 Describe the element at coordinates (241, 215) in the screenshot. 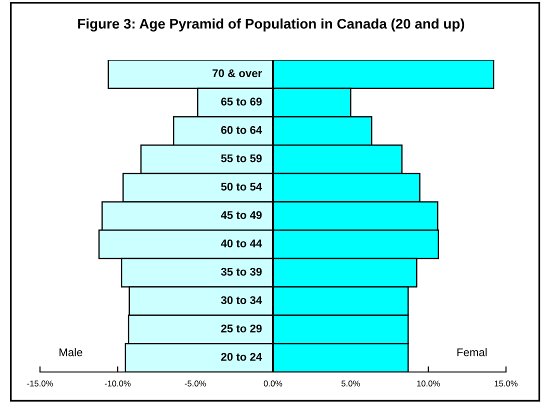

I see `y-tick-label: 45 to 49` at that location.